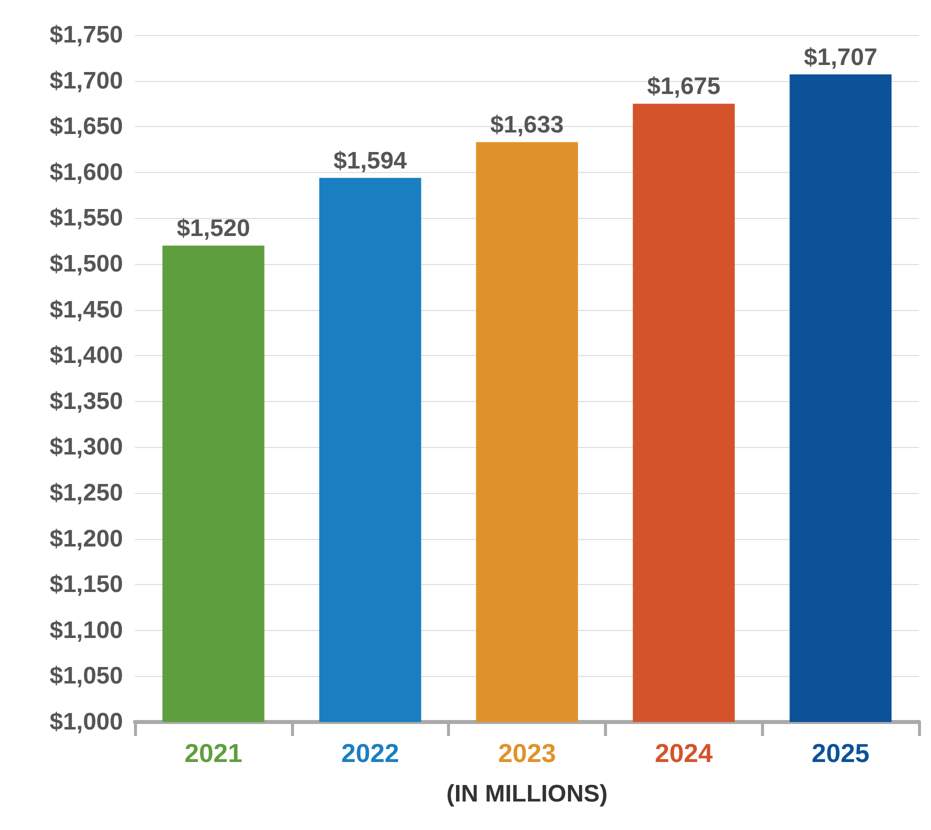 This screenshot has width=931, height=830. What do you see at coordinates (370, 160) in the screenshot?
I see `data-label: $1,594` at bounding box center [370, 160].